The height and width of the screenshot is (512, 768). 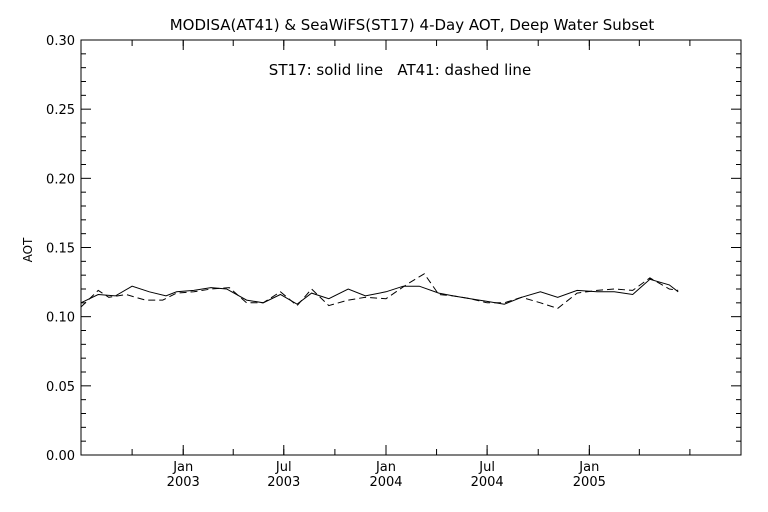 I want to click on y-tick-label: 0.25, so click(x=60, y=110).